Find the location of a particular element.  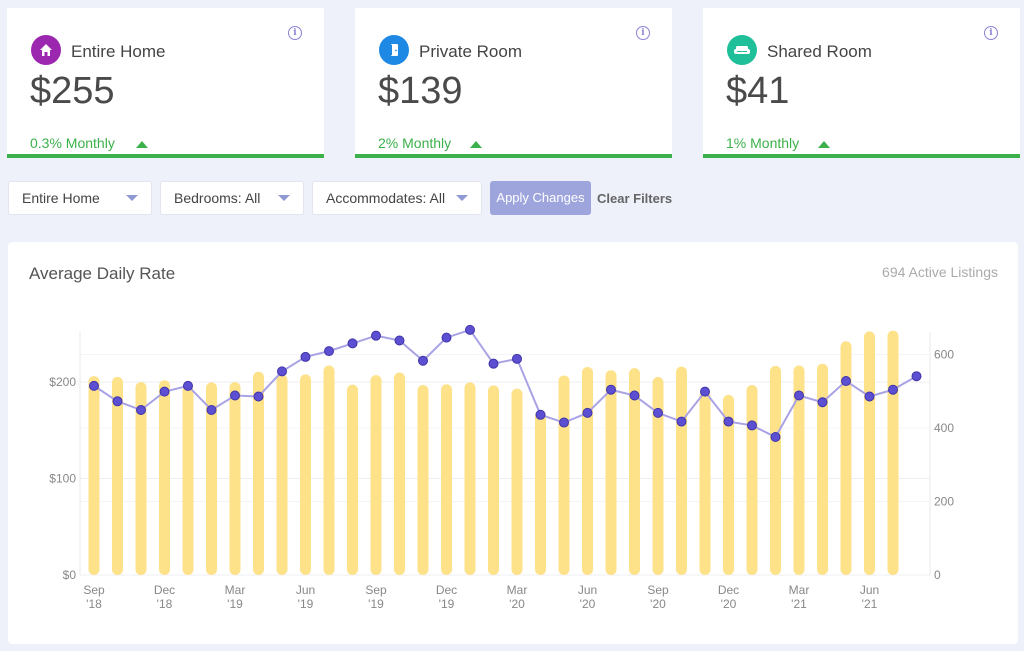

apply-changes-button: Apply Changes is located at coordinates (540, 198).